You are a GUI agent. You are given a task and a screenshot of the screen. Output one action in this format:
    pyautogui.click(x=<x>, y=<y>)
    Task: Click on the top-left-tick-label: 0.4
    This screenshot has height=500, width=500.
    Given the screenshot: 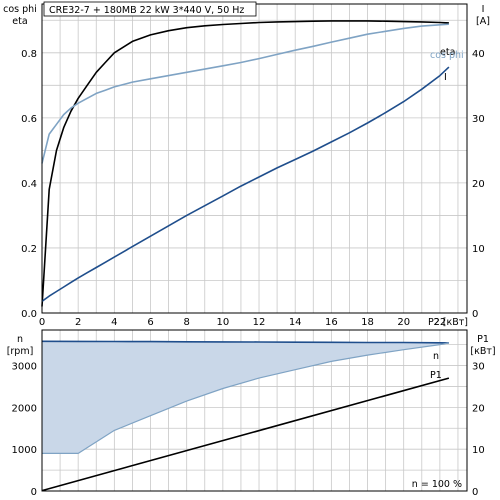 What is the action you would take?
    pyautogui.click(x=29, y=184)
    